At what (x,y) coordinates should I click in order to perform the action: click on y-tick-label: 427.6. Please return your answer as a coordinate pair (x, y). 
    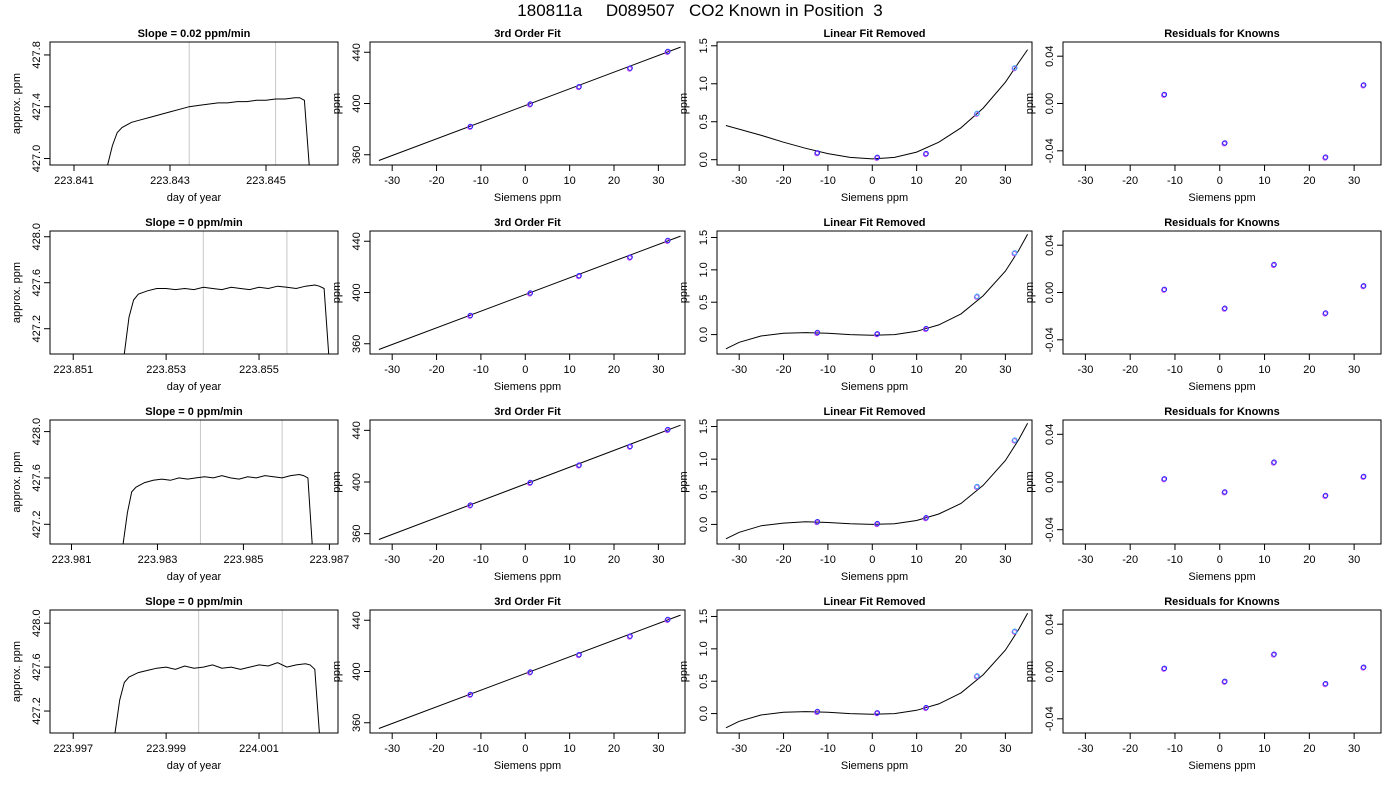
    Looking at the image, I should click on (37, 667).